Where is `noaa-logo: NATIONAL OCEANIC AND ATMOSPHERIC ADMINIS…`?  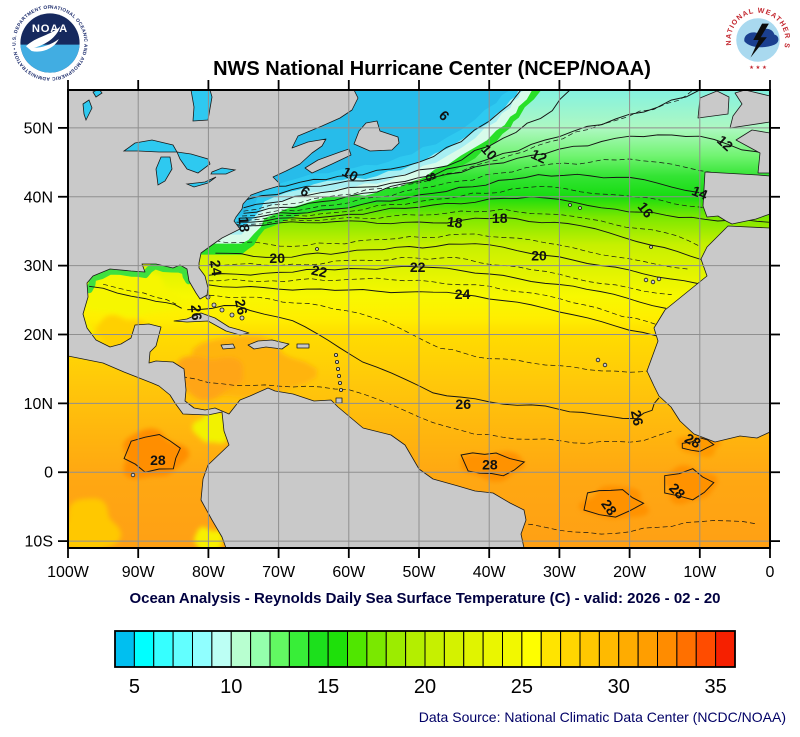 noaa-logo: NATIONAL OCEANIC AND ATMOSPHERIC ADMINIS… is located at coordinates (49, 41).